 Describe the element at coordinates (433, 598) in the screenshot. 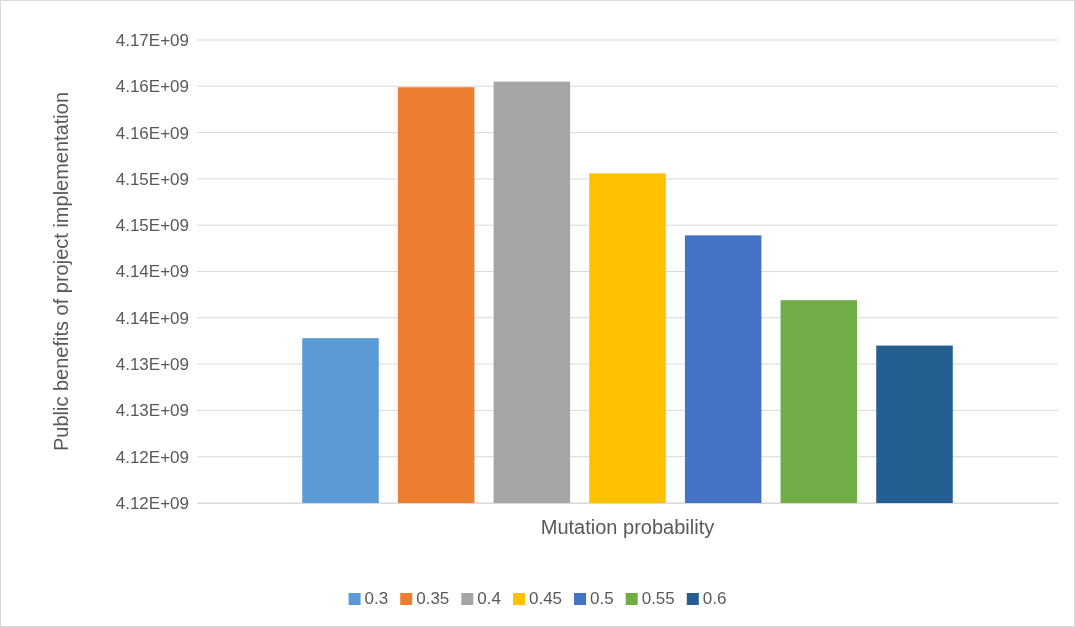

I see `legend-label: 0.35` at that location.